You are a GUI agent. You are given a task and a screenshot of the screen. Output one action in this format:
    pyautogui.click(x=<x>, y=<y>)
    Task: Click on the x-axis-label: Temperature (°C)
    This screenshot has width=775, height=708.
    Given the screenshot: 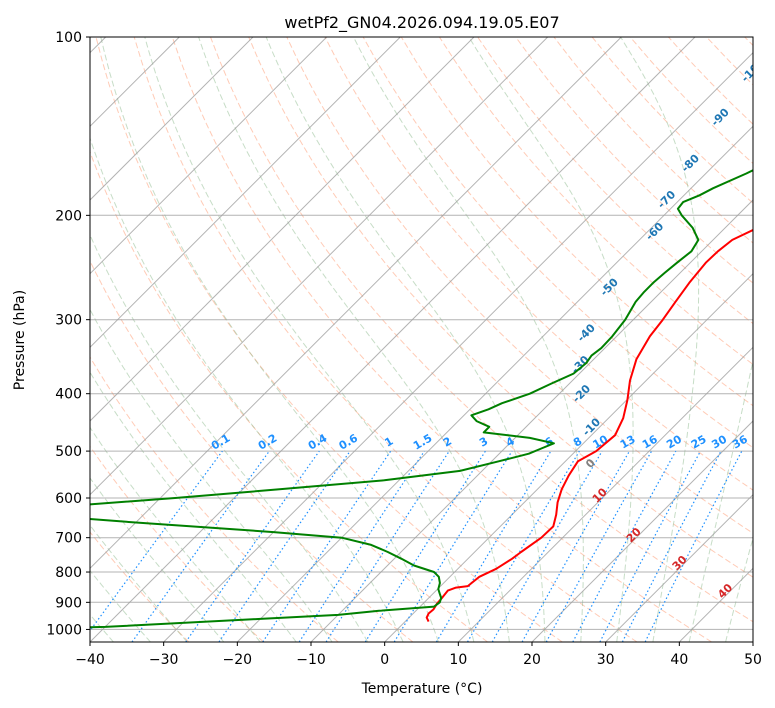 What is the action you would take?
    pyautogui.click(x=422, y=689)
    